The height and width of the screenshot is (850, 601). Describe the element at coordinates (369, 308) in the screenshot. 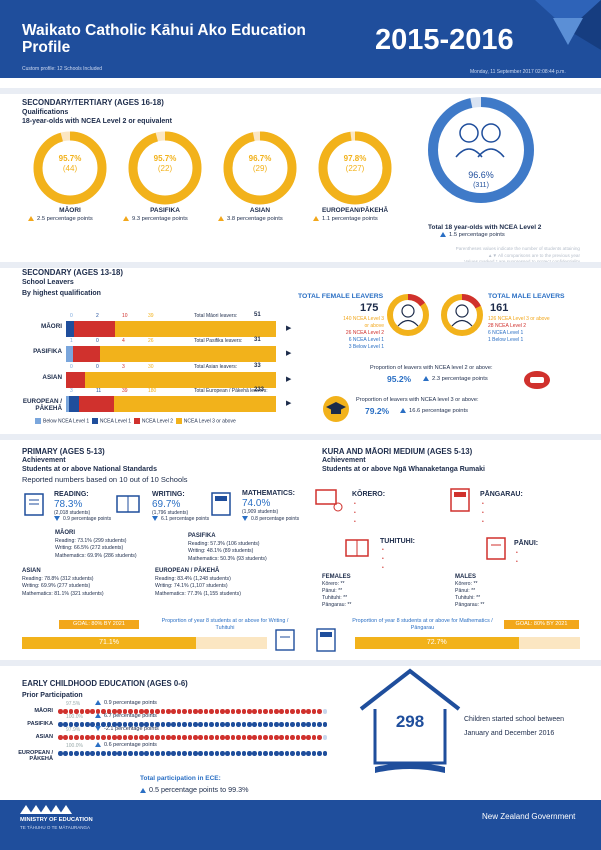

I see `female-total: 175` at that location.